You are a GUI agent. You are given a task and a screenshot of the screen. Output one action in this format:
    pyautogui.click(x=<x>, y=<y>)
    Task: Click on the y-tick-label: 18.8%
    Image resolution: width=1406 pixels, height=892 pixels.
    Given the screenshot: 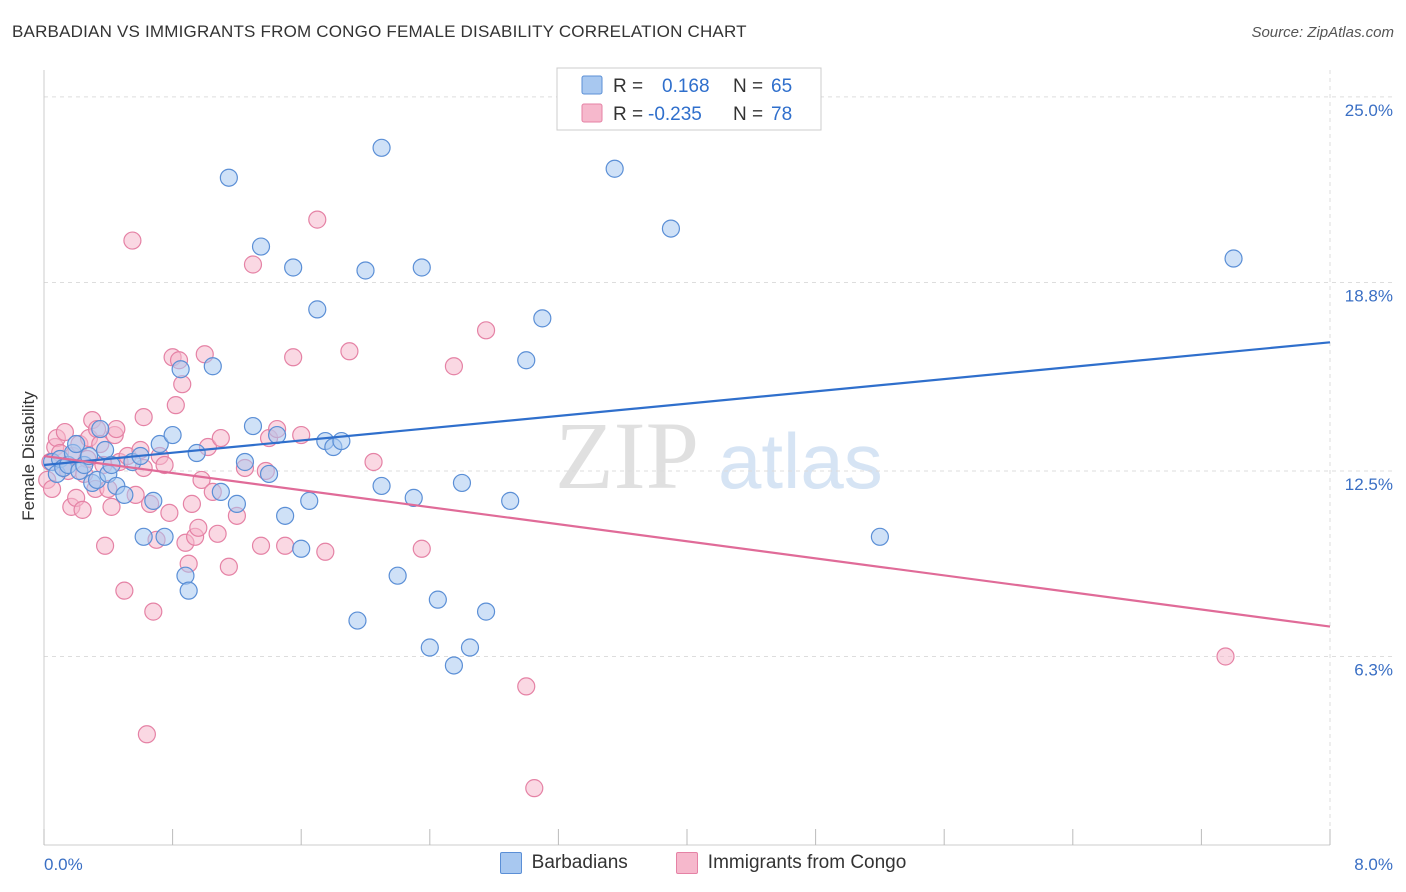 What is the action you would take?
    pyautogui.click(x=1369, y=295)
    